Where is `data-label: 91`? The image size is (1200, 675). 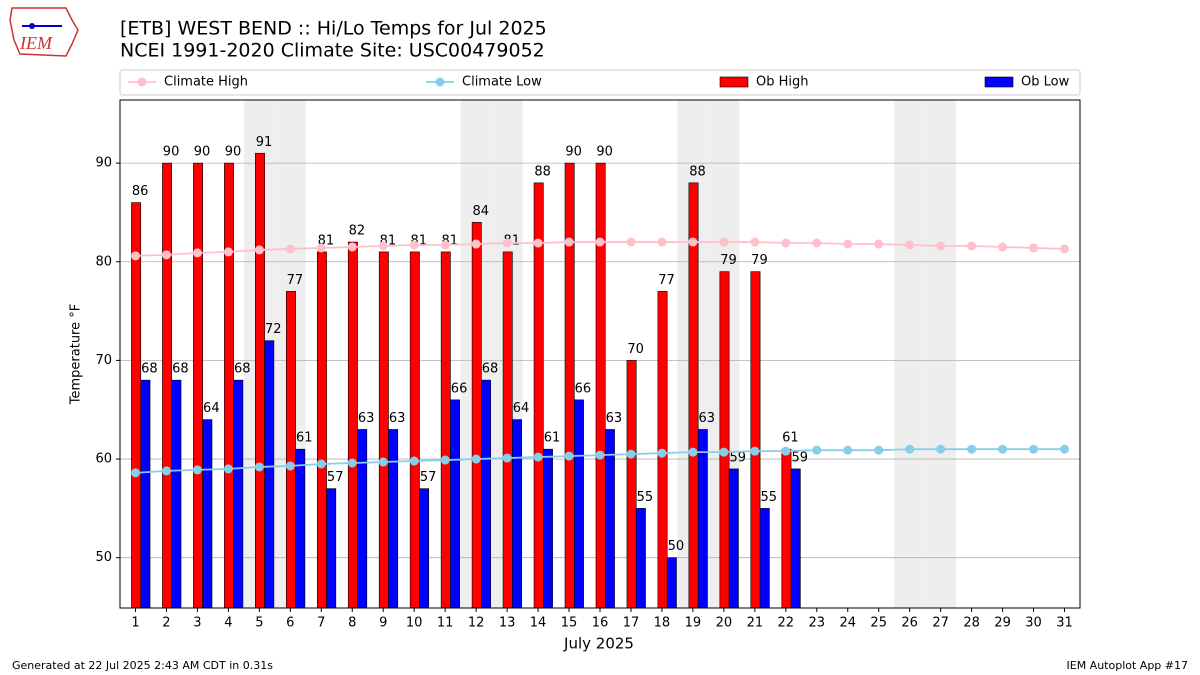 data-label: 91 is located at coordinates (264, 142).